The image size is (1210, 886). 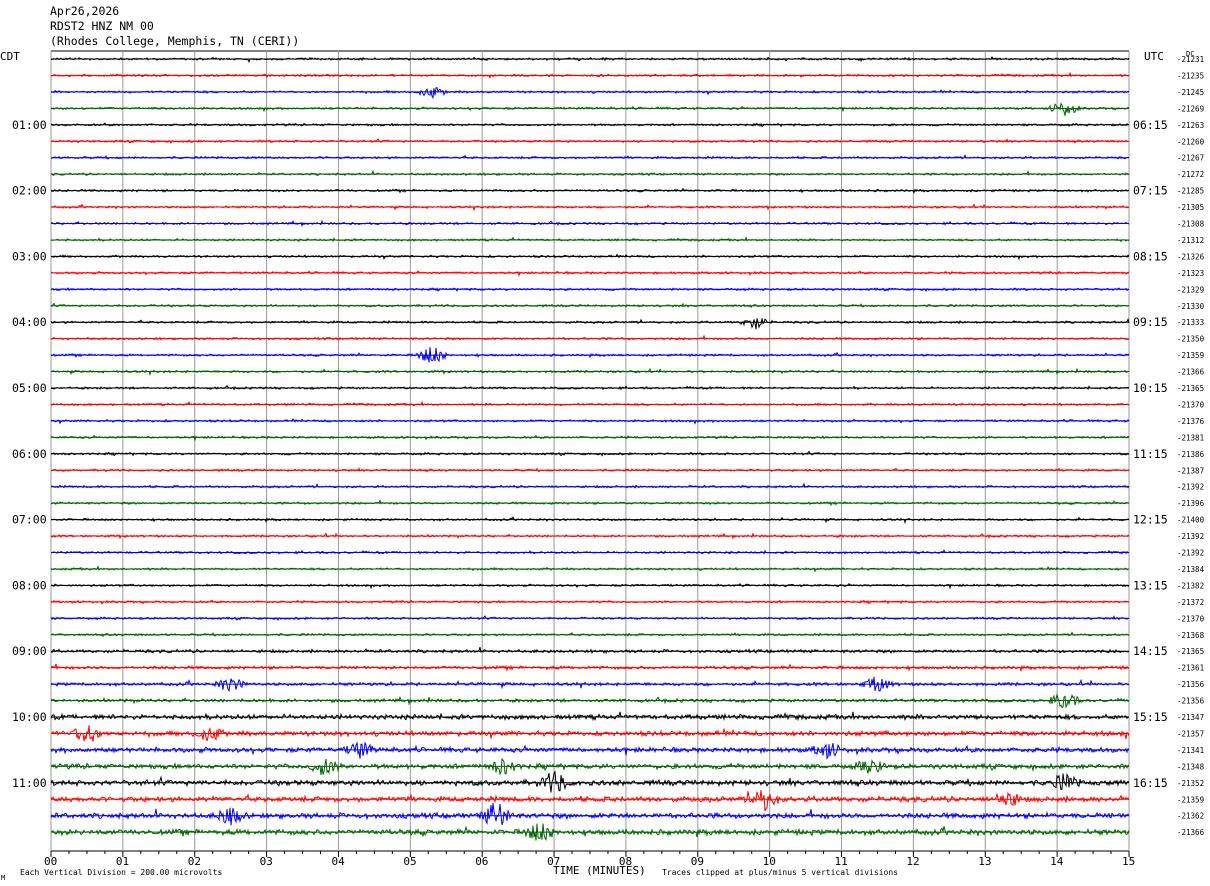 I want to click on dc-offset-label: -21323, so click(x=1190, y=273).